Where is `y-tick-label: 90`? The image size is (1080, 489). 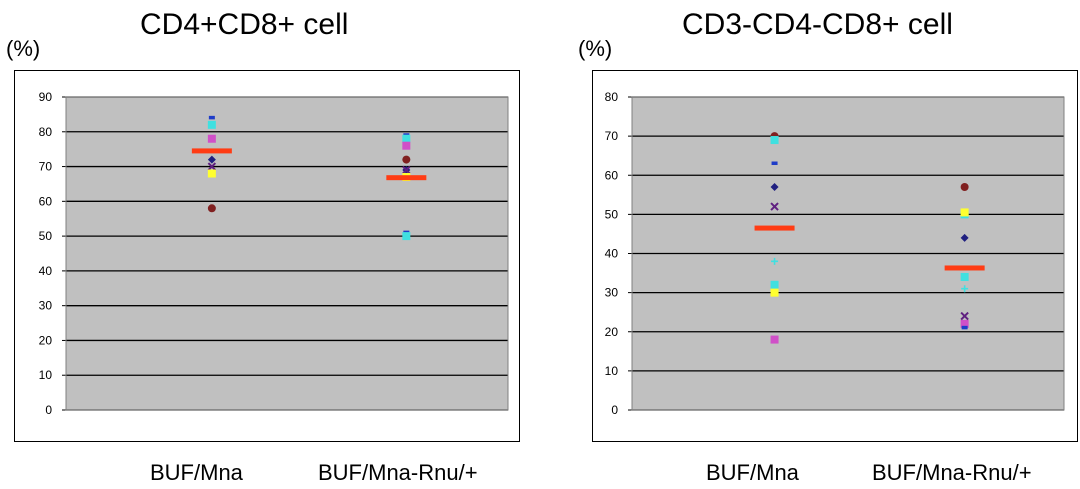 y-tick-label: 90 is located at coordinates (46, 97).